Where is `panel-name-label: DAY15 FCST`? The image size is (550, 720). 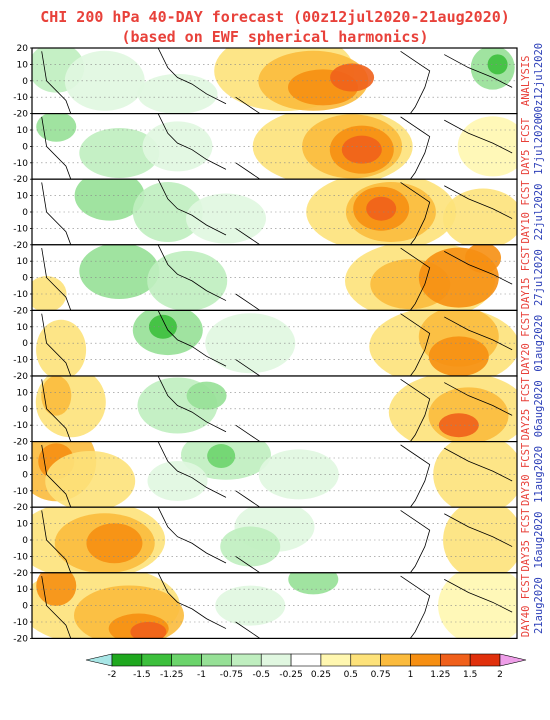
panel-name-label: DAY15 FCST is located at coordinates (526, 277).